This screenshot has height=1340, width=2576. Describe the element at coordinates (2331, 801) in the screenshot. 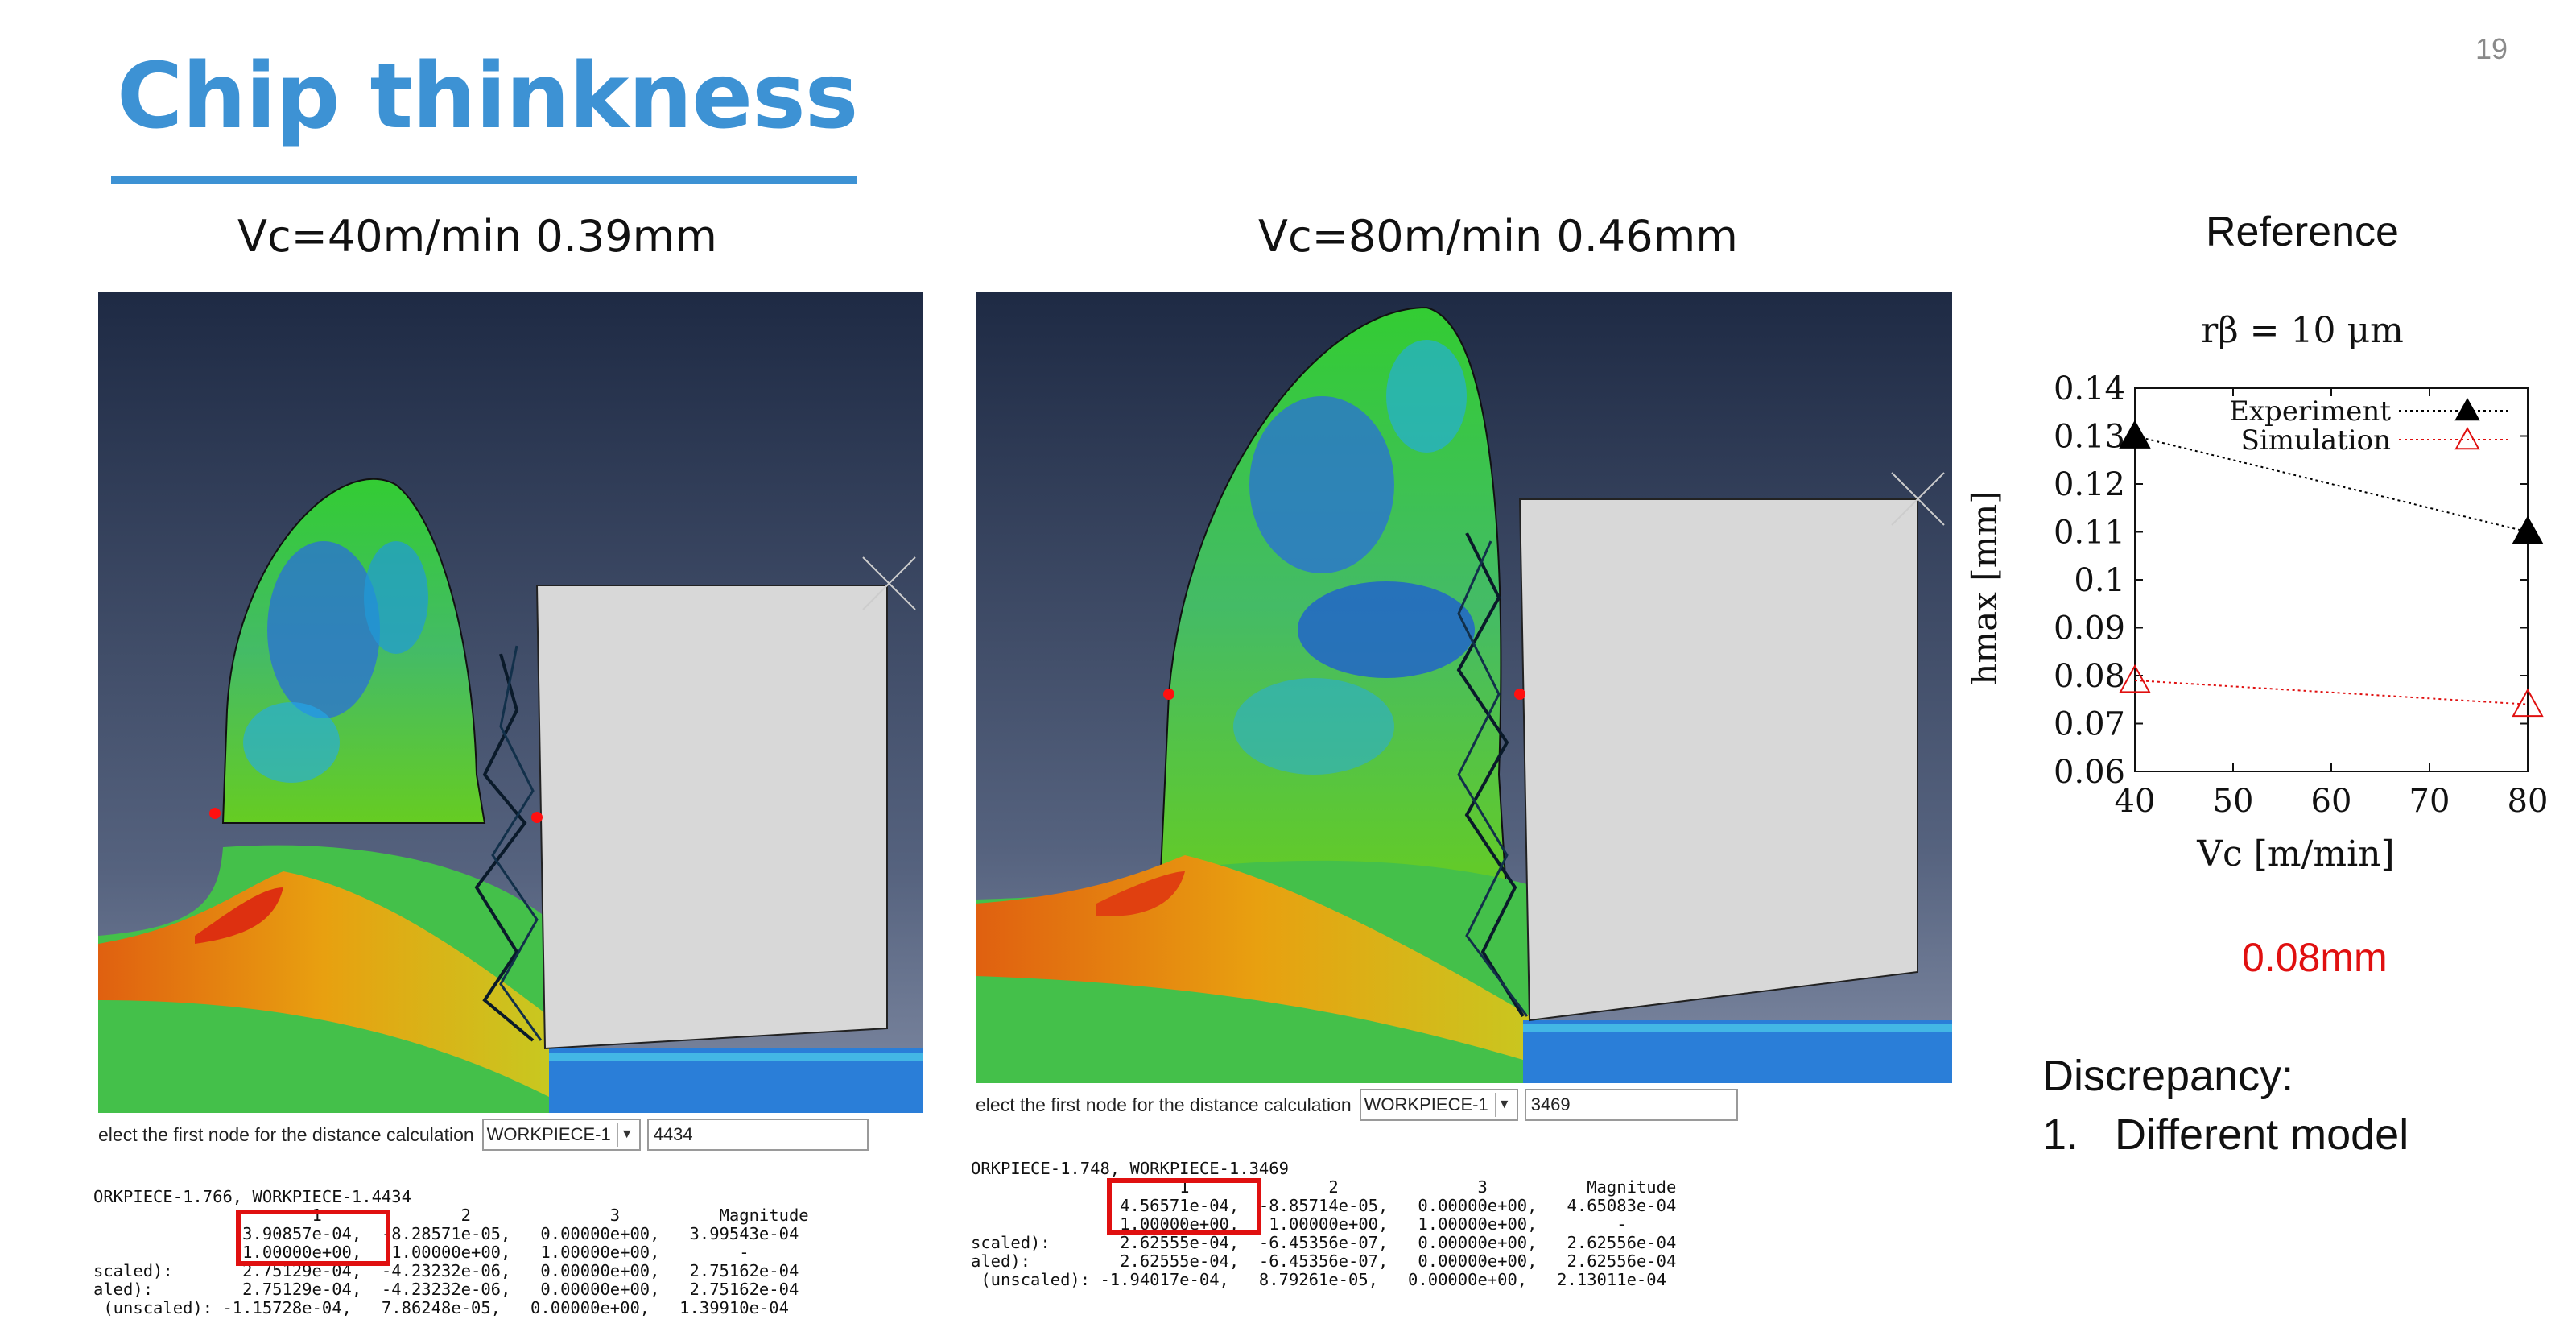

I see `x-tick-label: 60` at that location.